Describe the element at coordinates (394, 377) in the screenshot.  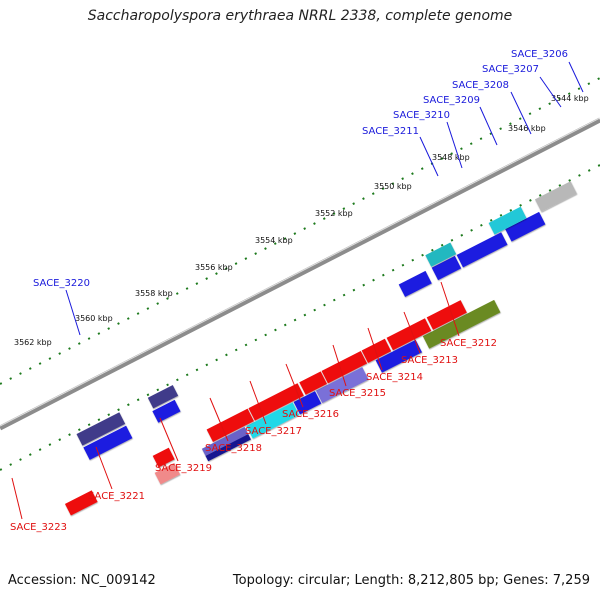
I see `gene-label-reverse: SACE_3214` at that location.